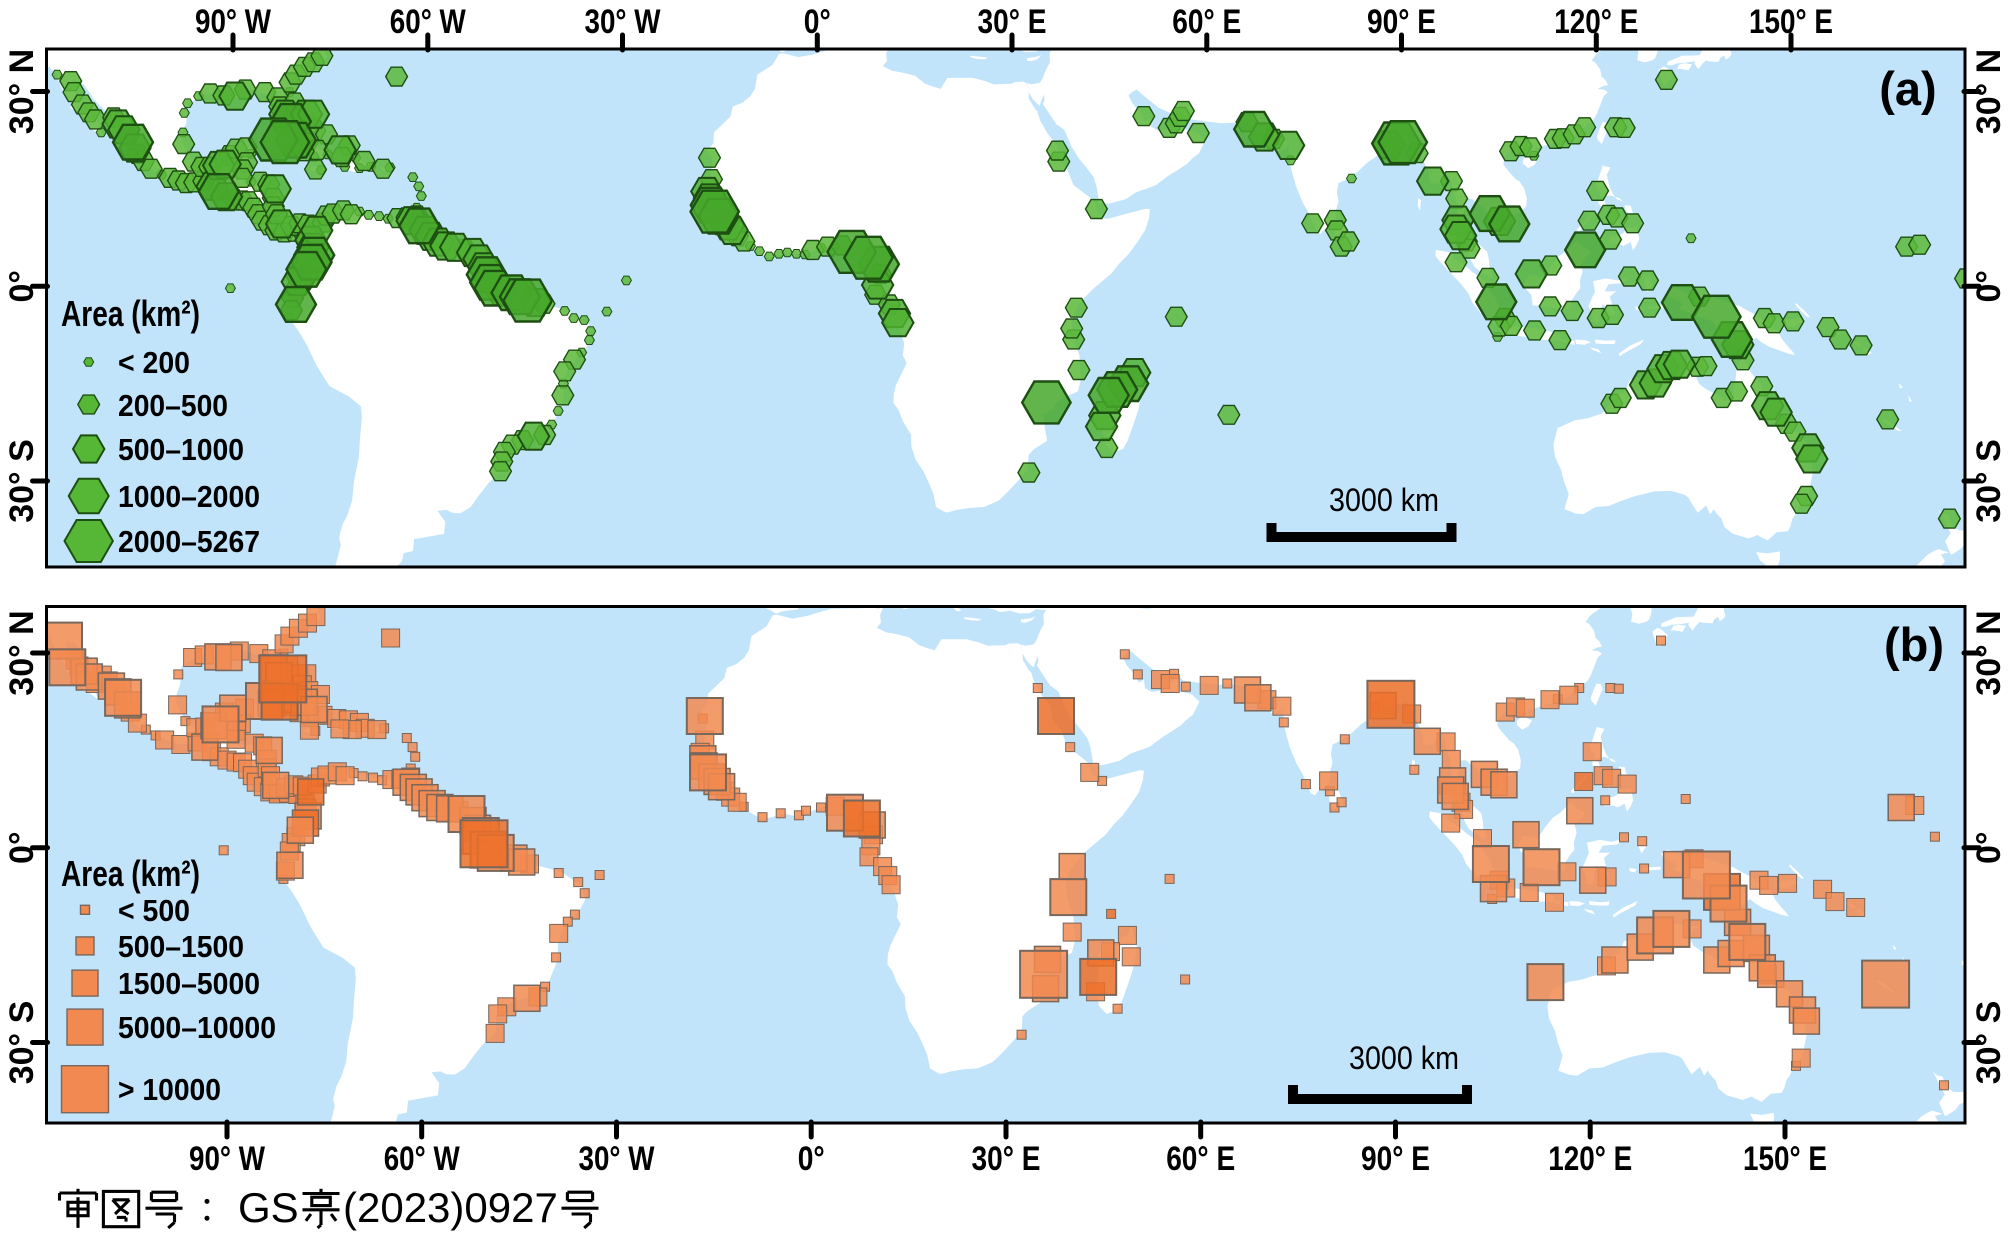  Describe the element at coordinates (173, 405) in the screenshot. I see `svg-text: 200–500` at that location.